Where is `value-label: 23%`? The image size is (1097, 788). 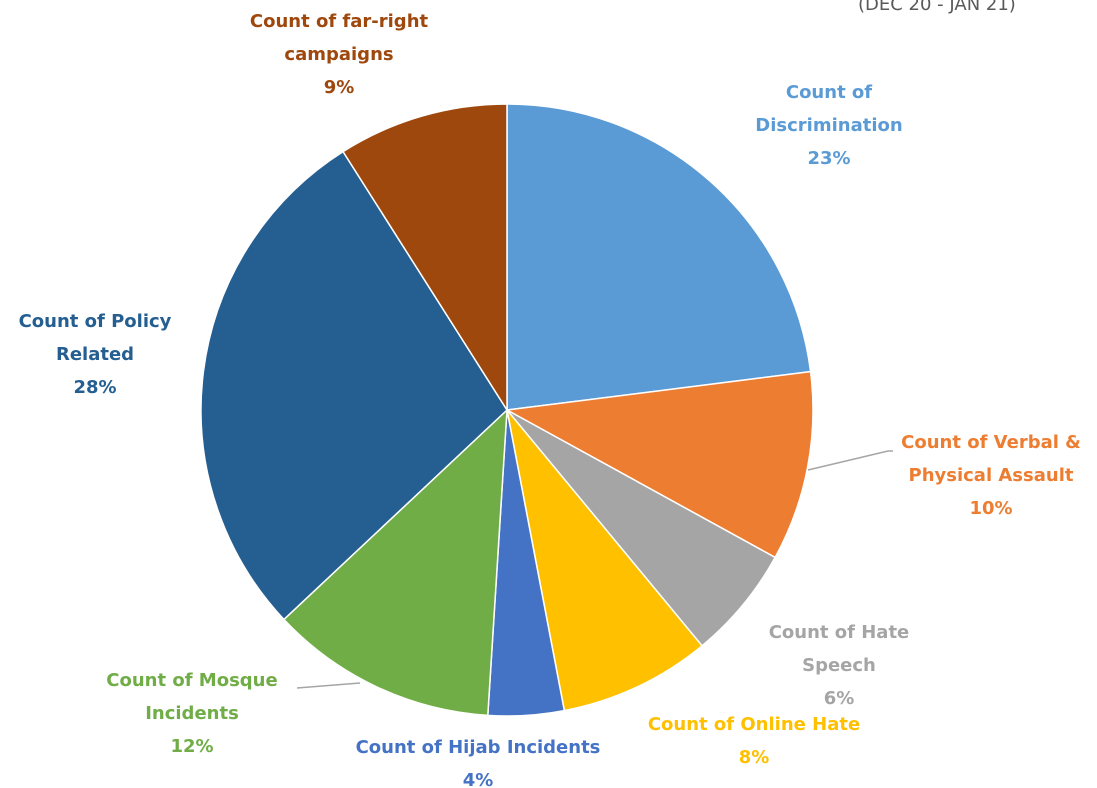 value-label: 23% is located at coordinates (829, 158).